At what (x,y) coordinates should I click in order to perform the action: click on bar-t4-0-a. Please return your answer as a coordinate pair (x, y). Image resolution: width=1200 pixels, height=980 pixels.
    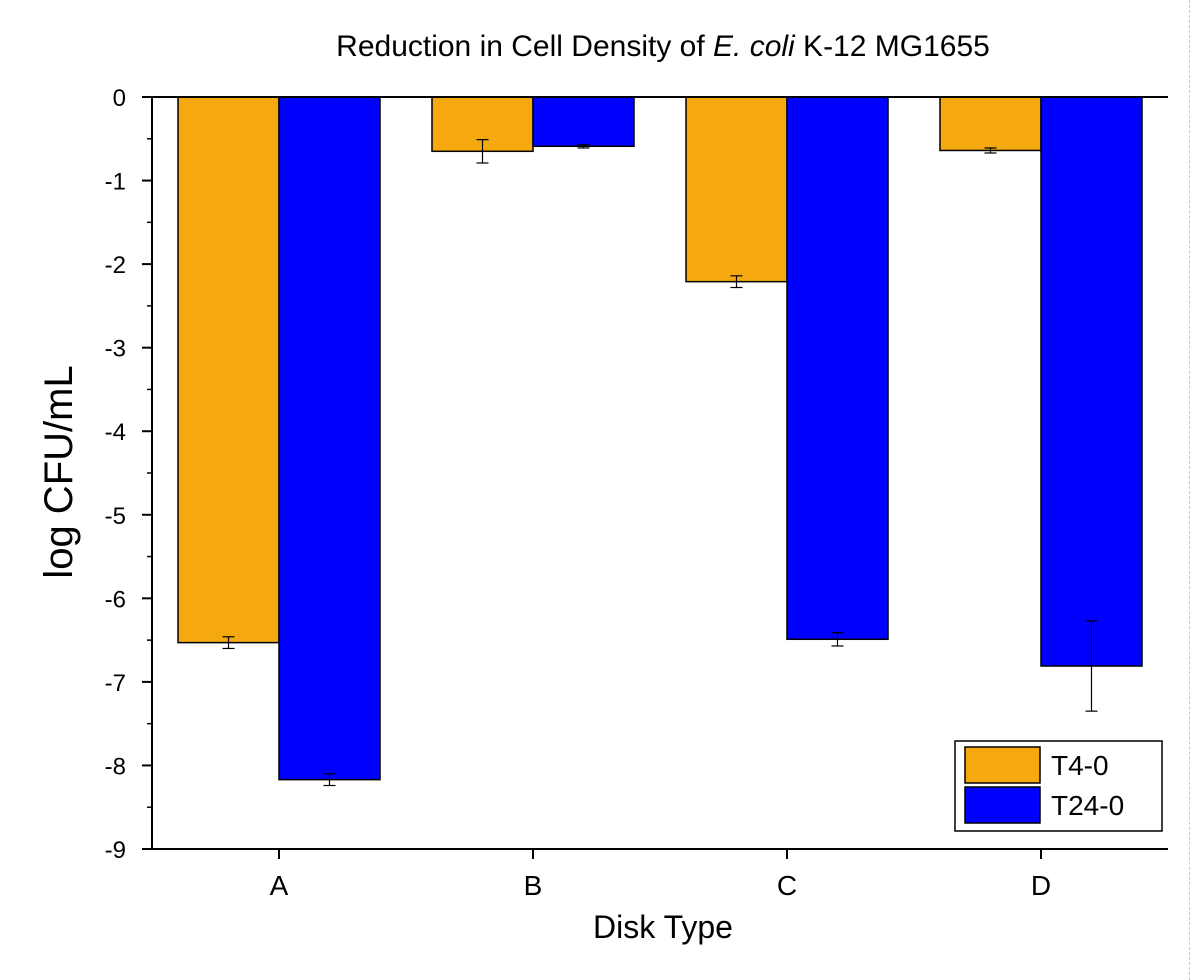
    Looking at the image, I should click on (228, 370).